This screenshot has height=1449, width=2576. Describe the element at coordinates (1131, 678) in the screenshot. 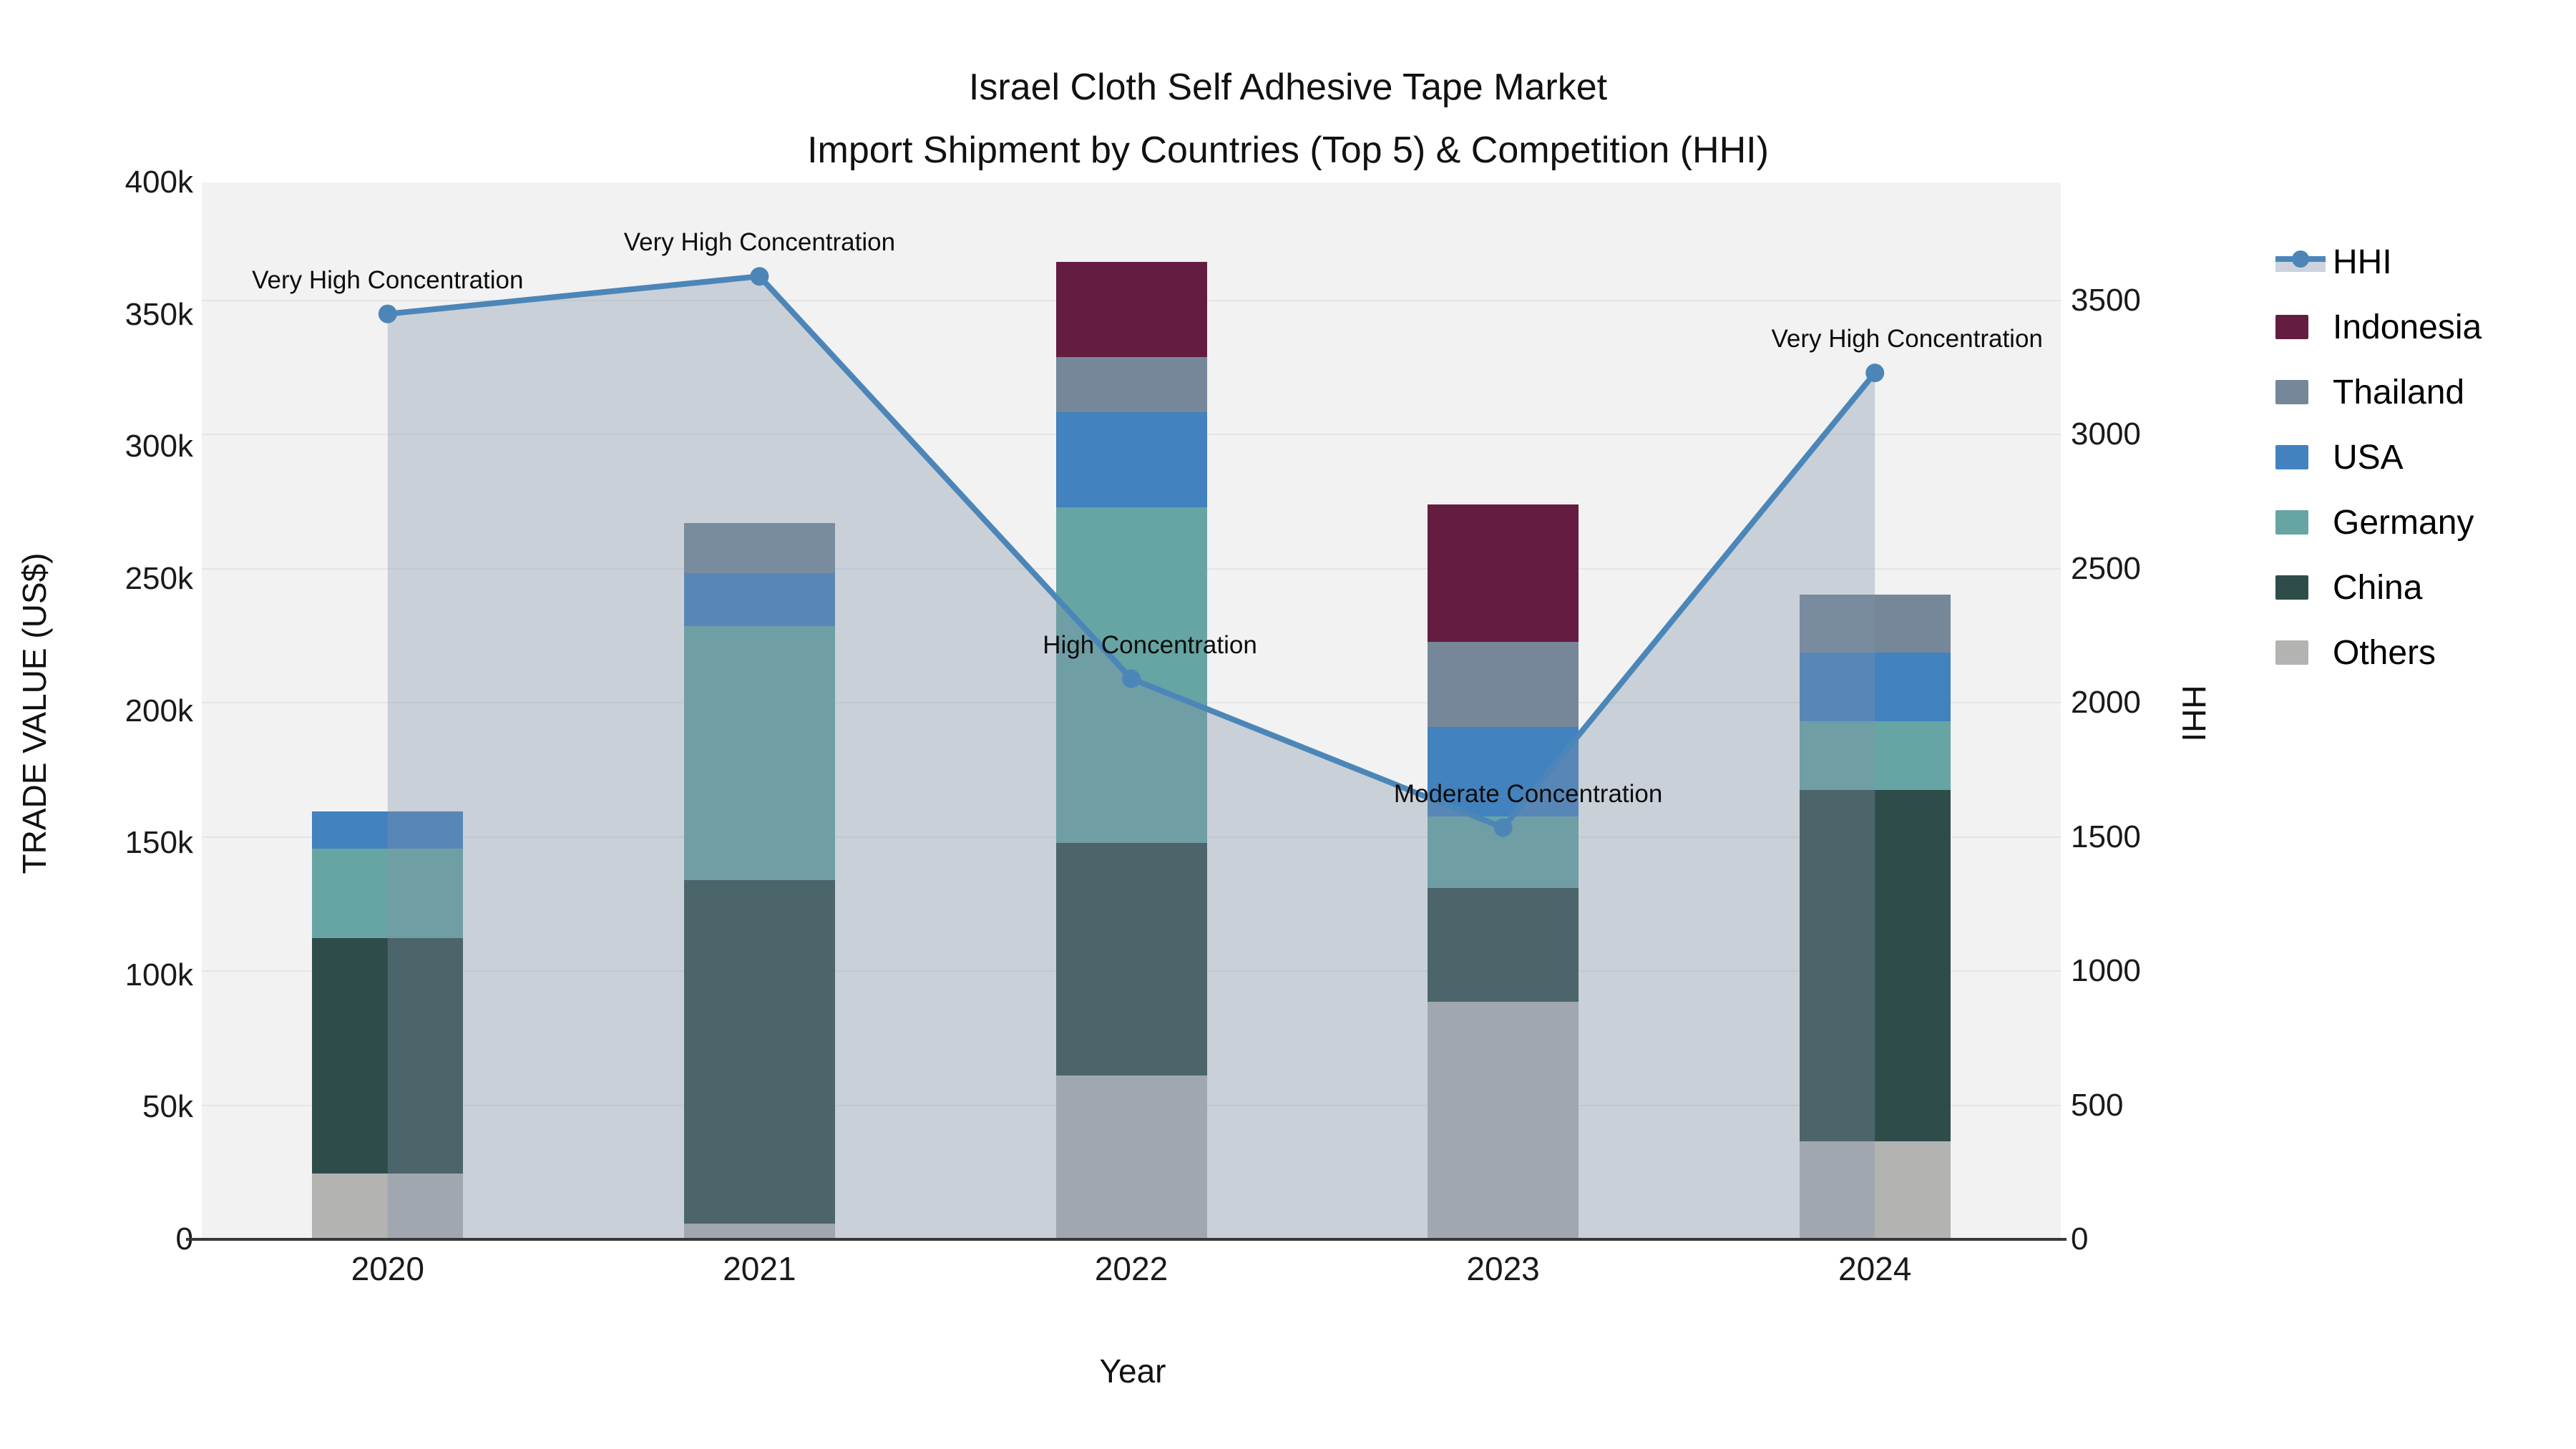

I see `hhi-marker-2022` at that location.